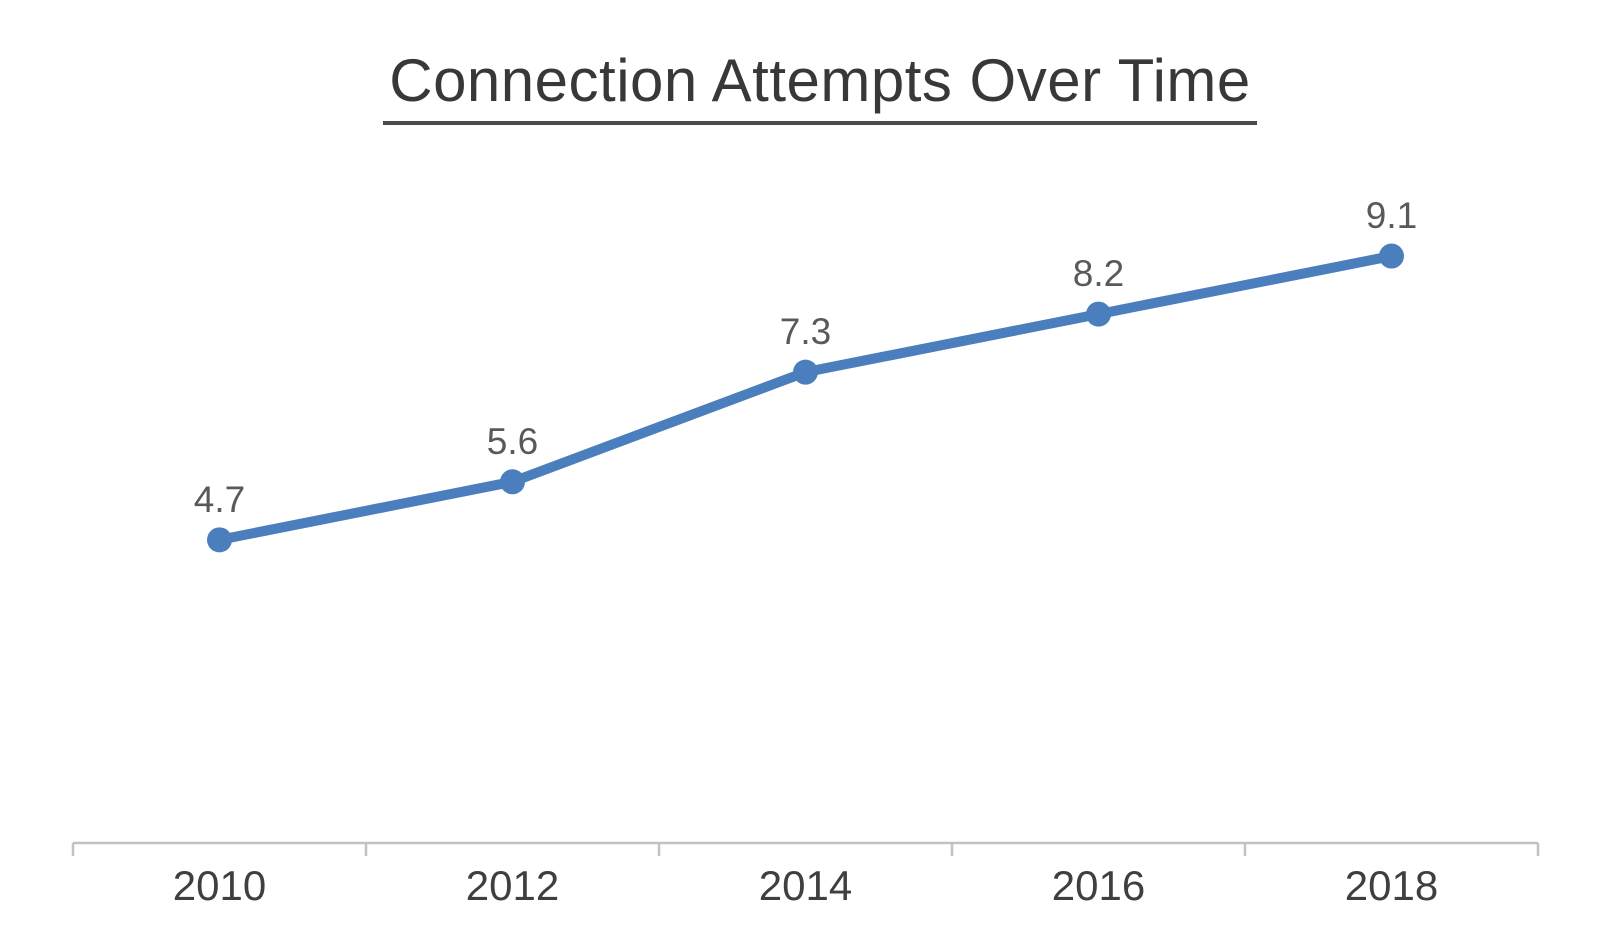 This screenshot has height=945, width=1600. I want to click on x-axis-tick-label: 2010, so click(219, 885).